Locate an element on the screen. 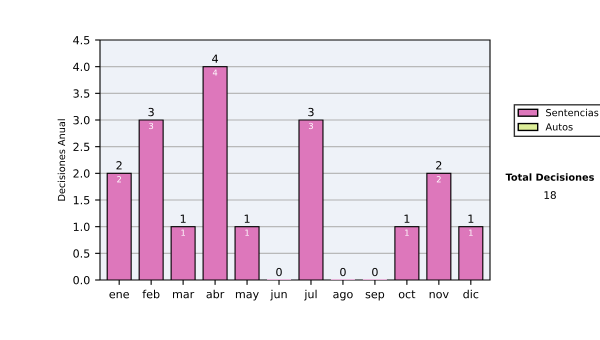 The height and width of the screenshot is (340, 600). y-tick-label: 0.5 is located at coordinates (81, 253).